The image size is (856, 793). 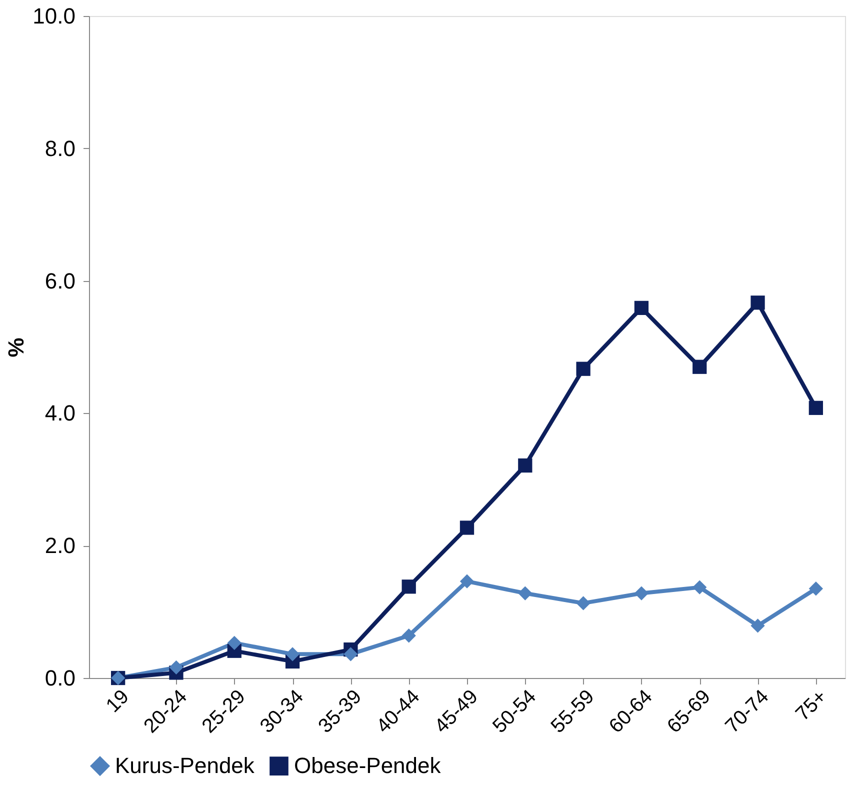 What do you see at coordinates (60, 413) in the screenshot?
I see `y-tick-label: 4.0` at bounding box center [60, 413].